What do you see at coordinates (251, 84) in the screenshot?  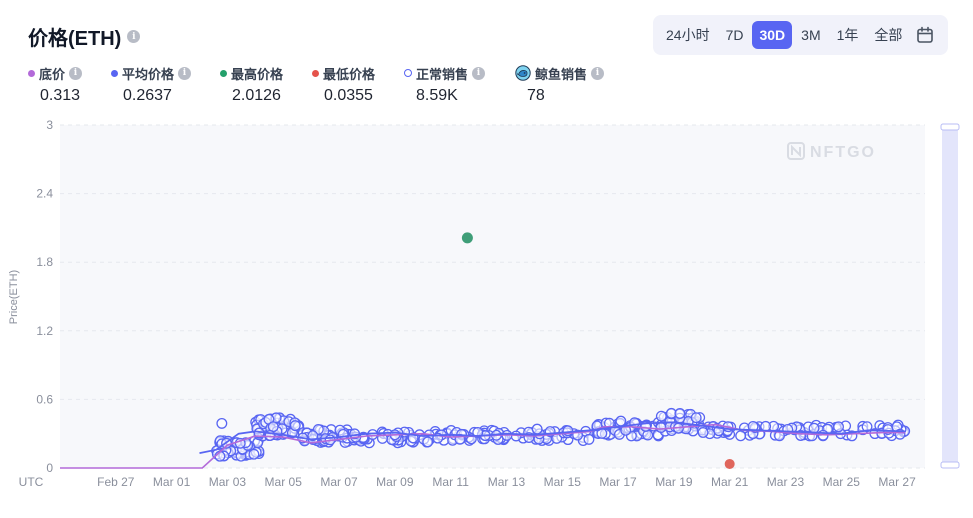 I see `stat-max-price: 最高价格 2.0126` at bounding box center [251, 84].